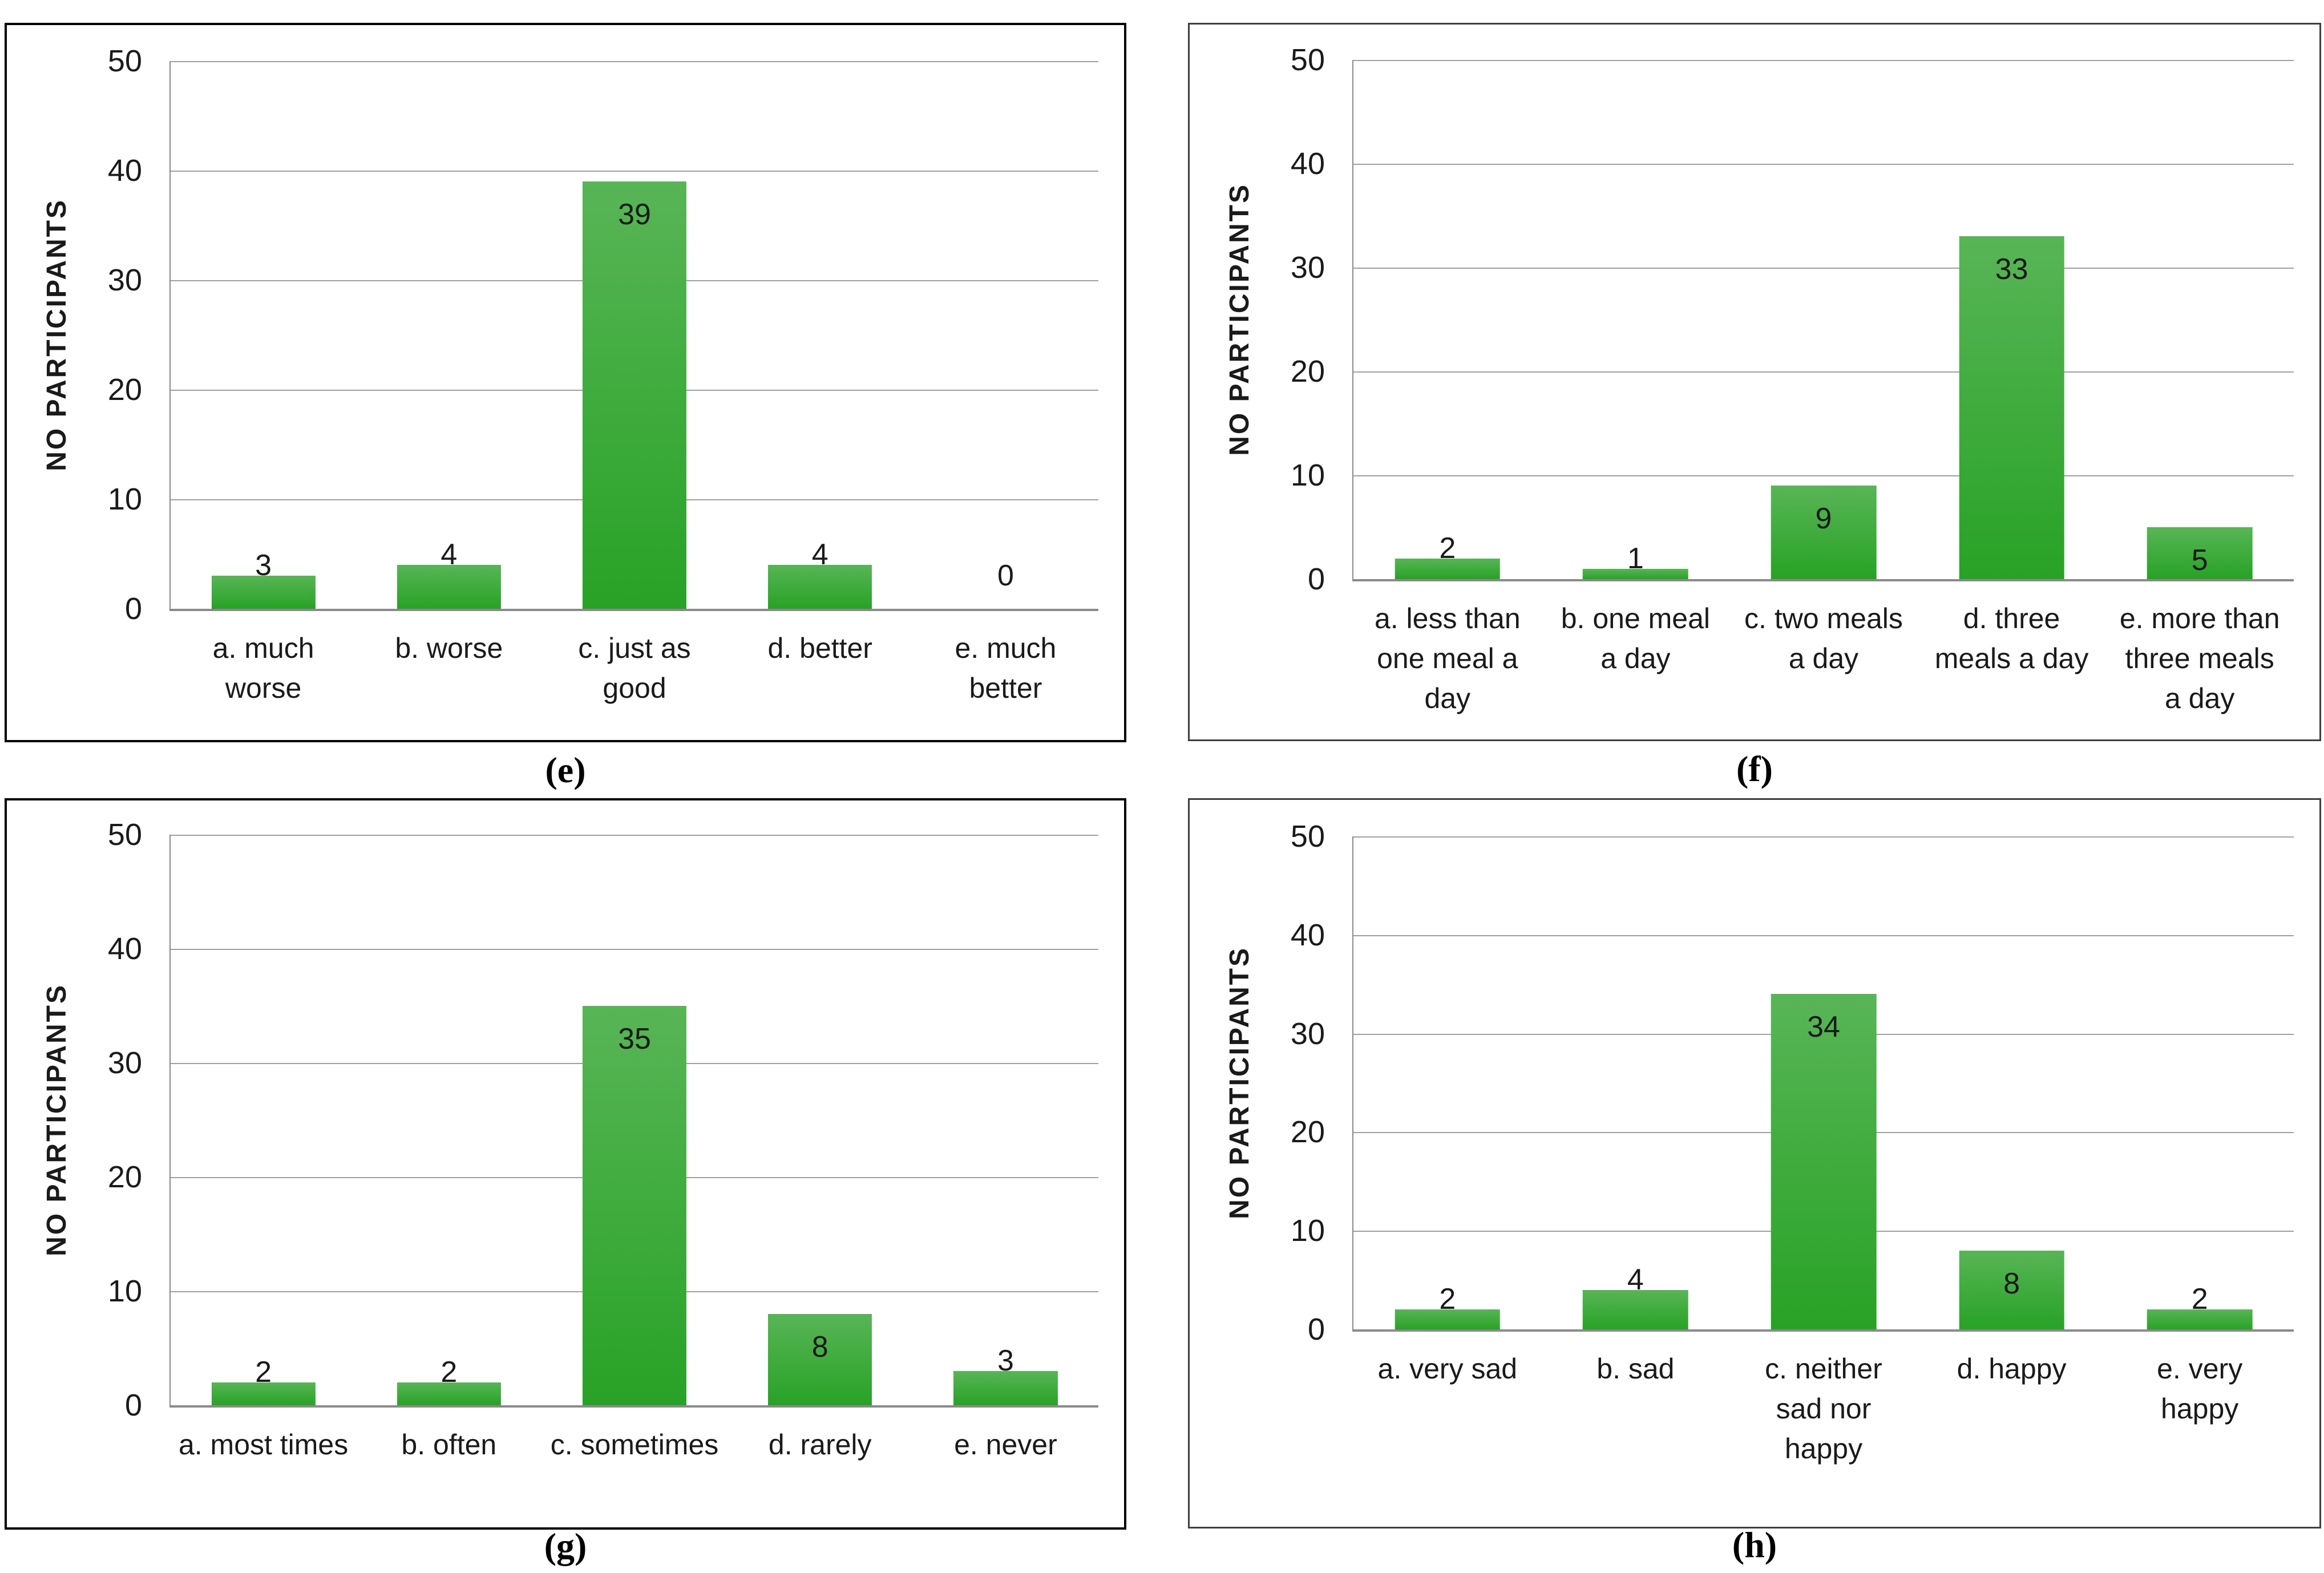 The width and height of the screenshot is (2324, 1573). I want to click on category-slot: 3, so click(263, 335).